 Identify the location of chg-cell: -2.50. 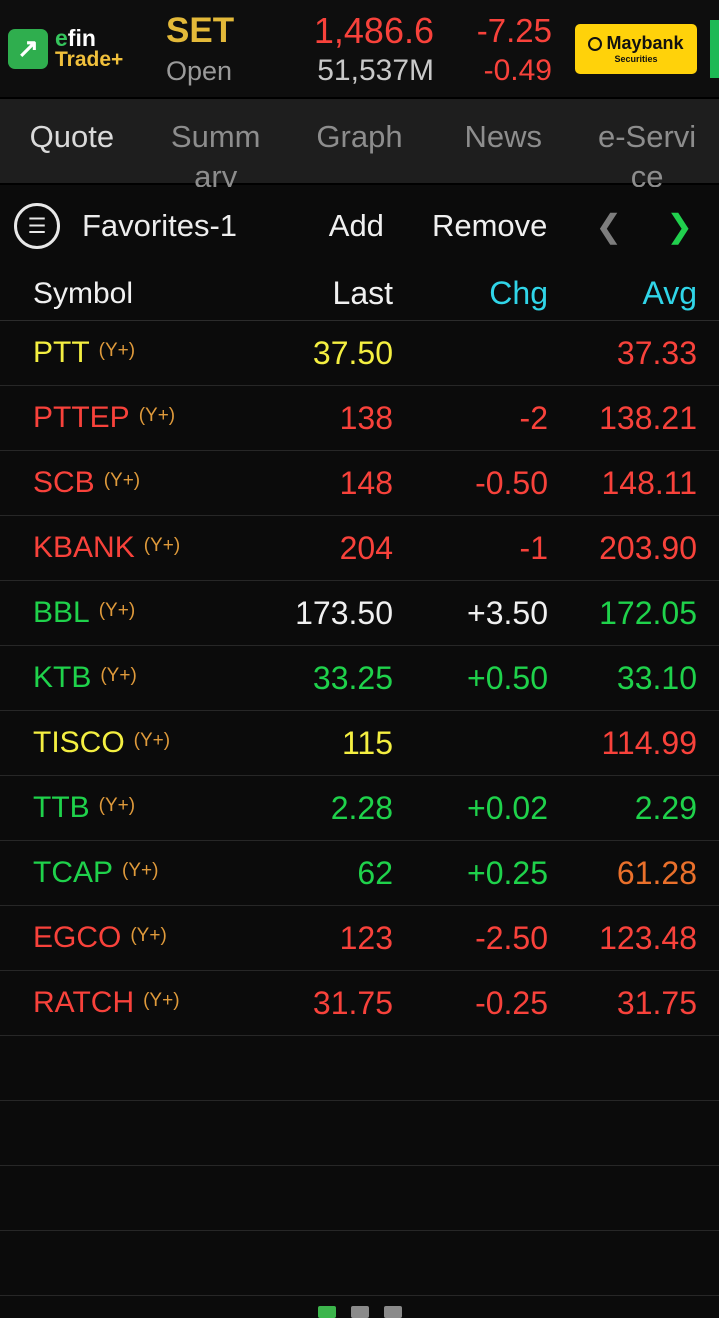
(511, 937).